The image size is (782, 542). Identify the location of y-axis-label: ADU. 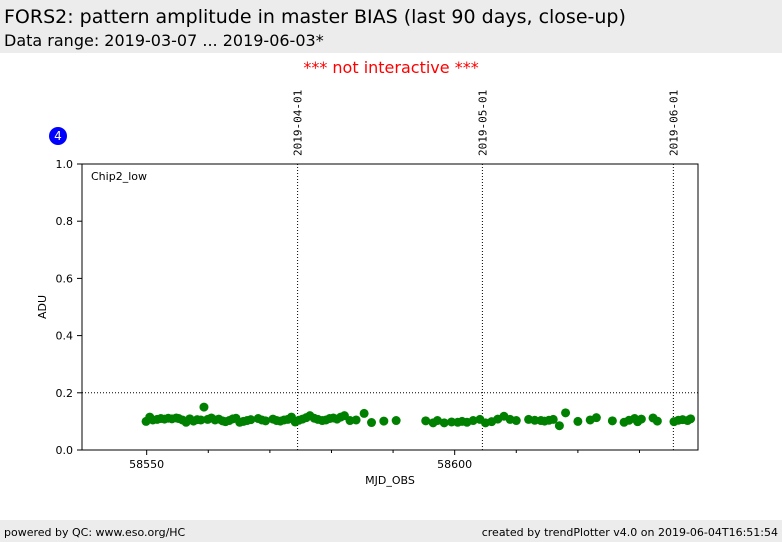
(42, 307).